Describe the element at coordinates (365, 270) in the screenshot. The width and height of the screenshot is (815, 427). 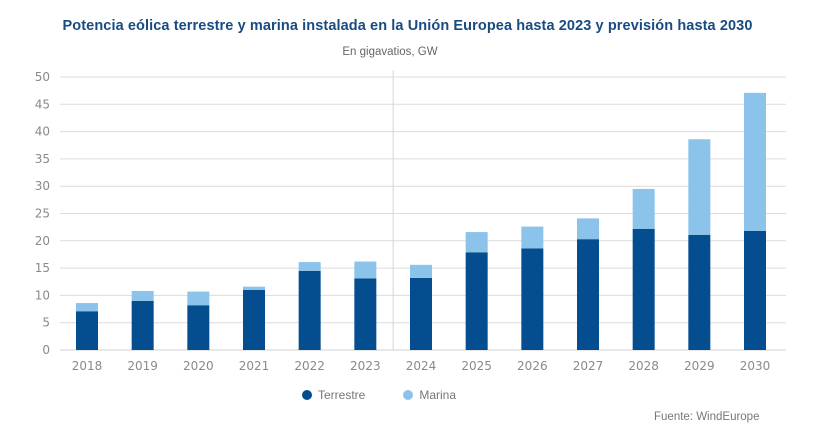
I see `bar-marina-2023` at that location.